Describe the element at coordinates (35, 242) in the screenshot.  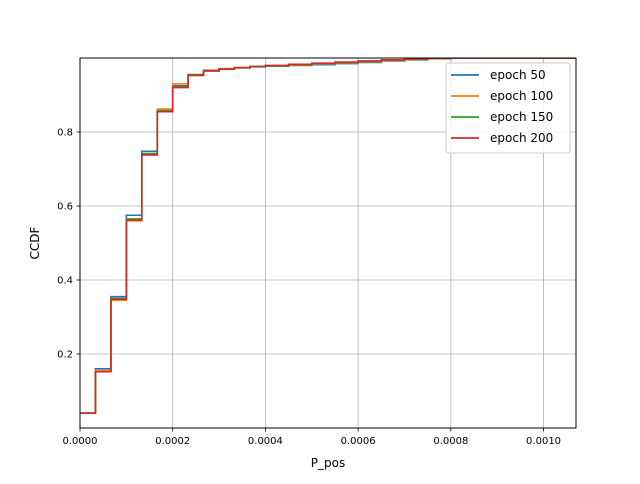
I see `y-axis-label: CCDF` at that location.